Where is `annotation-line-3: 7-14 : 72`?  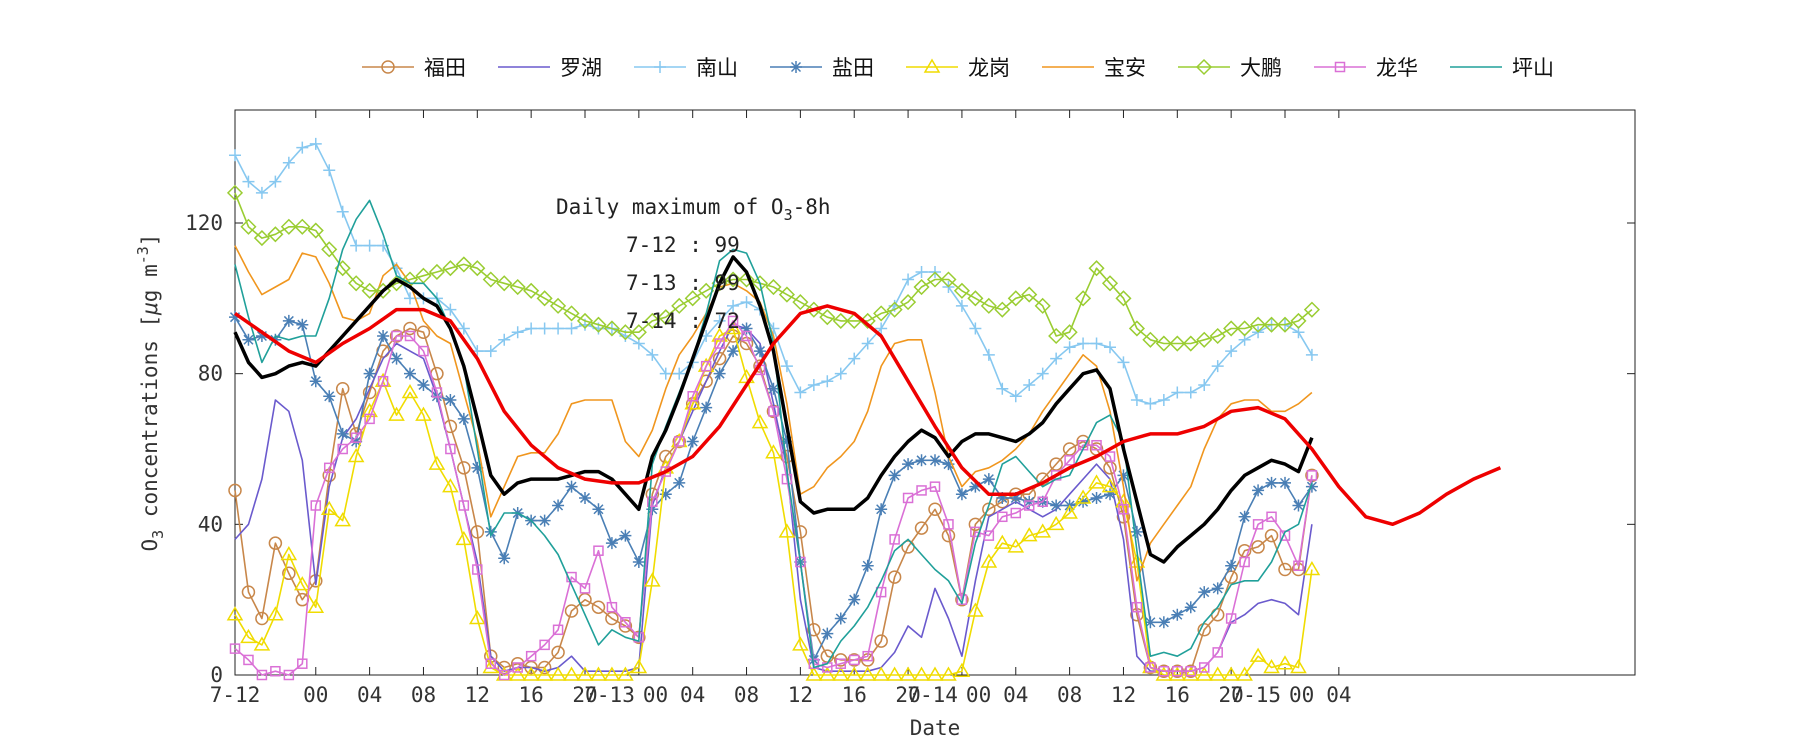
annotation-line-3: 7-14 : 72 is located at coordinates (683, 321).